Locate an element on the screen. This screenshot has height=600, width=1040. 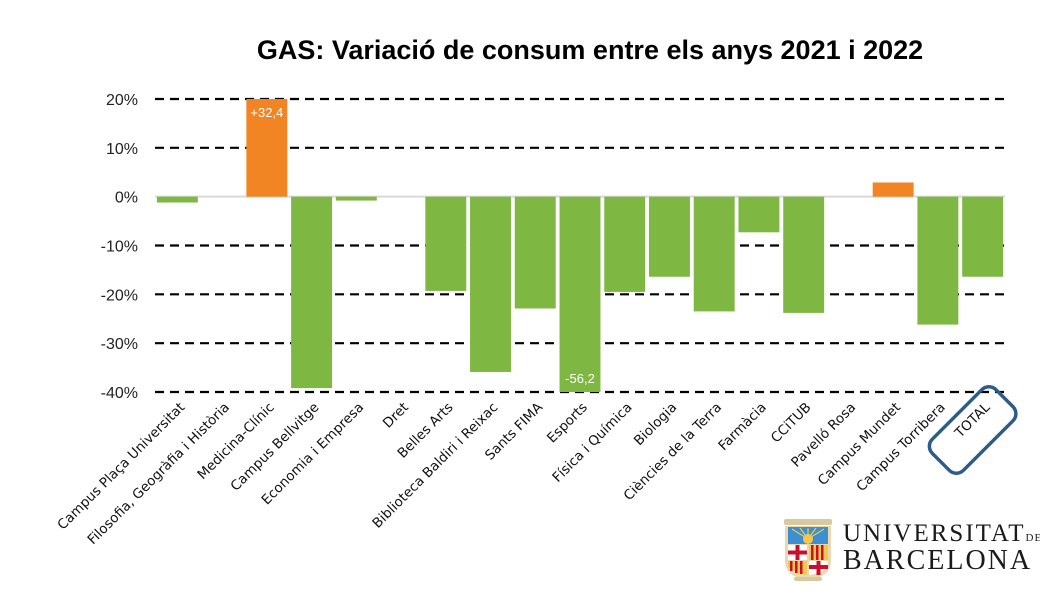
y-tick-label: 20% is located at coordinates (122, 100).